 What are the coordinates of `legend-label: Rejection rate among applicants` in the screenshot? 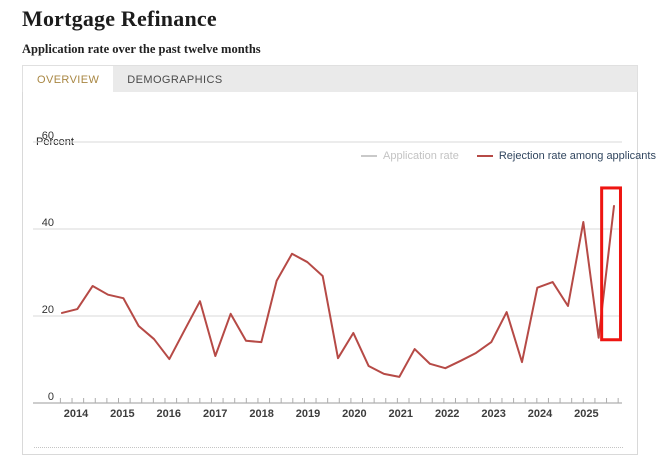 It's located at (577, 156).